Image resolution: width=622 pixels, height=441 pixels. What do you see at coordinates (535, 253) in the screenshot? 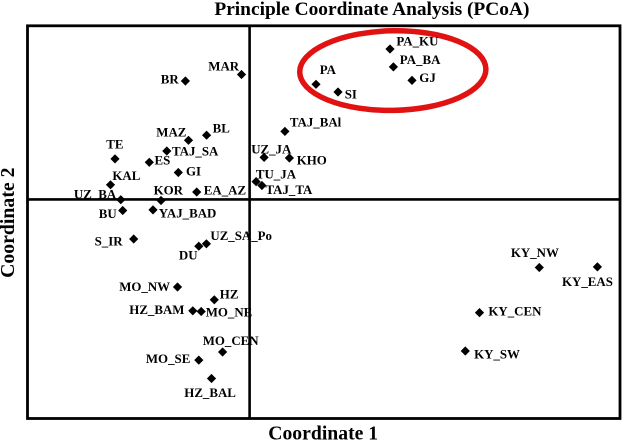
I see `svg-text: KY_NW` at bounding box center [535, 253].